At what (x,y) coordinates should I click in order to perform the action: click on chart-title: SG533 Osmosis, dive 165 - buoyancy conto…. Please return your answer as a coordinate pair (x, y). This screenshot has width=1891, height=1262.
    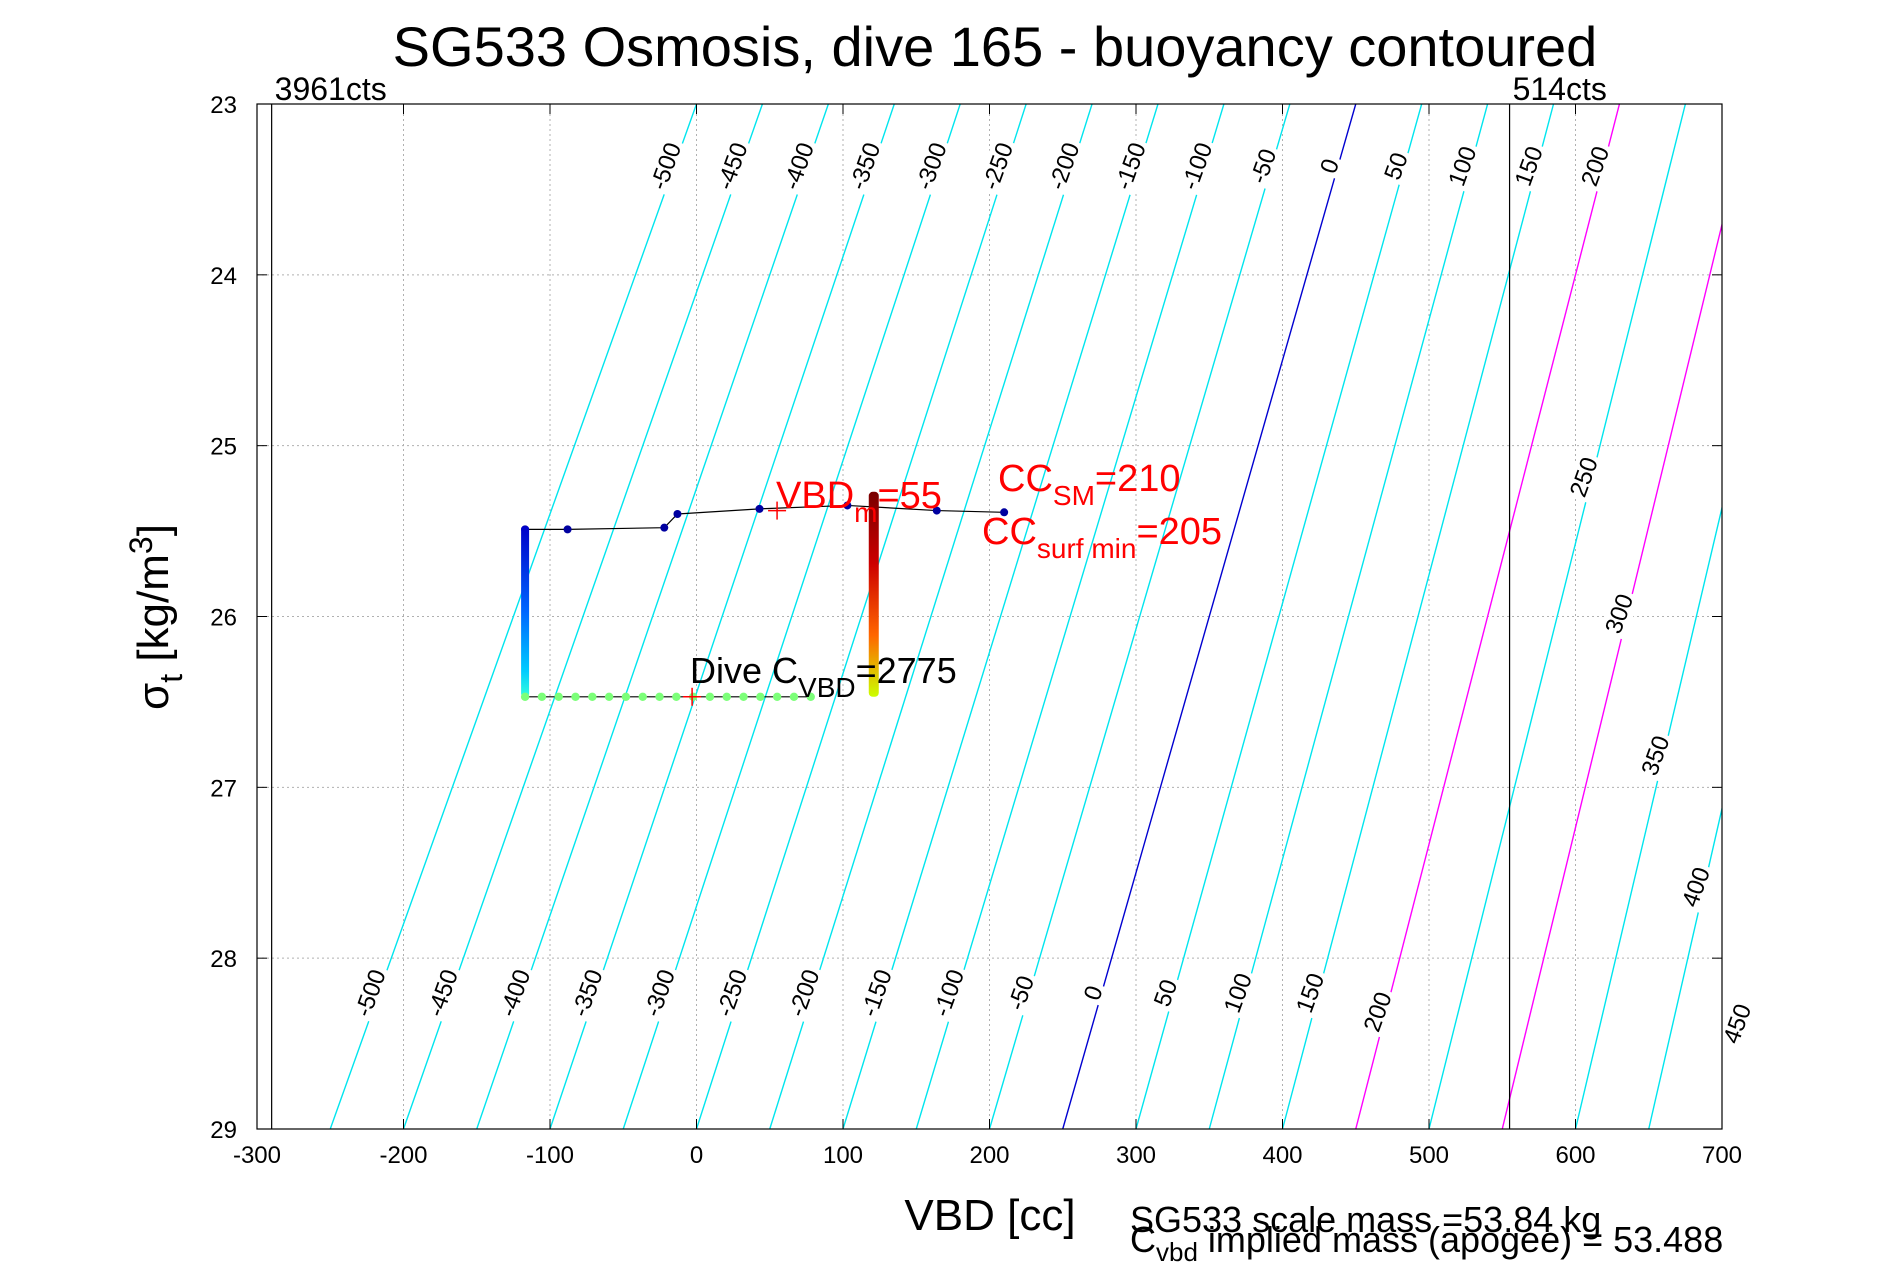
    Looking at the image, I should click on (995, 46).